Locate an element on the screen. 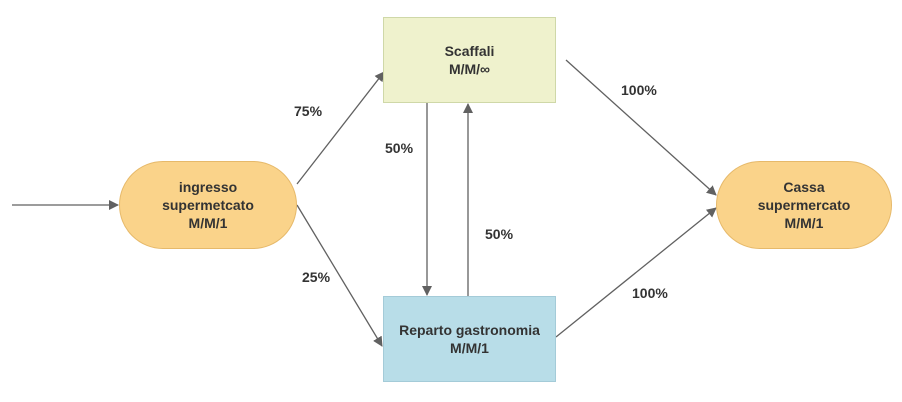  edge-label-entrance-to-shelves: 75% is located at coordinates (308, 111).